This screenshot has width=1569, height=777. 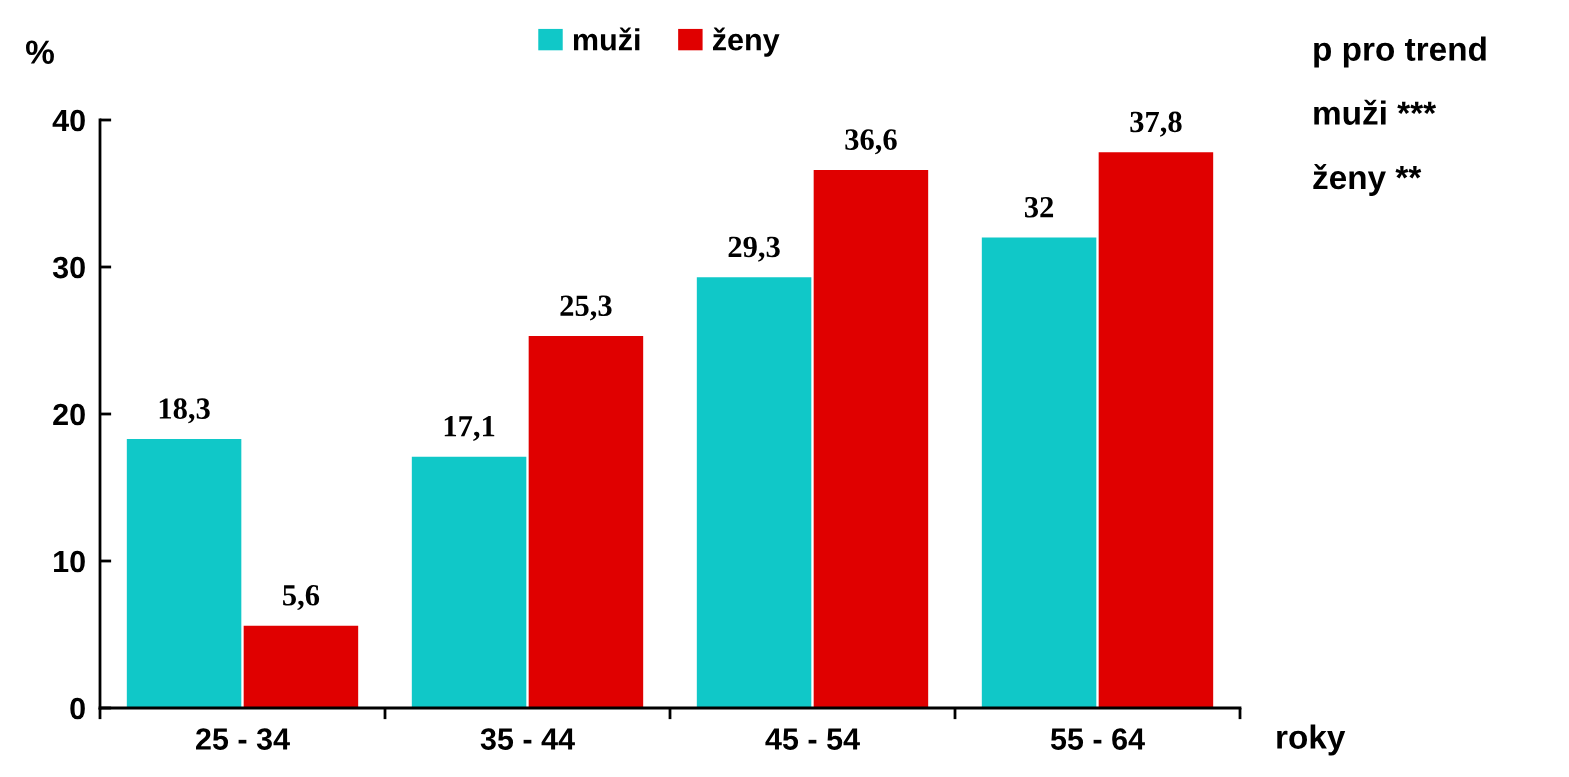 I want to click on y-tick-label: 10, so click(x=69, y=561).